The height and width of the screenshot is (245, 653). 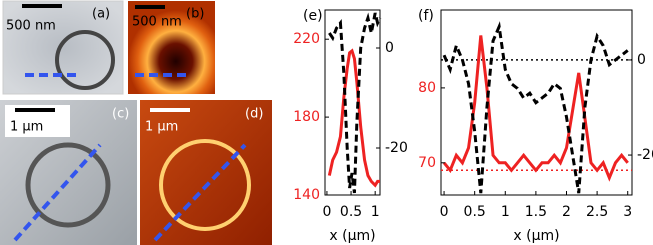 I want to click on image-a: 500 nm (a), so click(x=63, y=47).